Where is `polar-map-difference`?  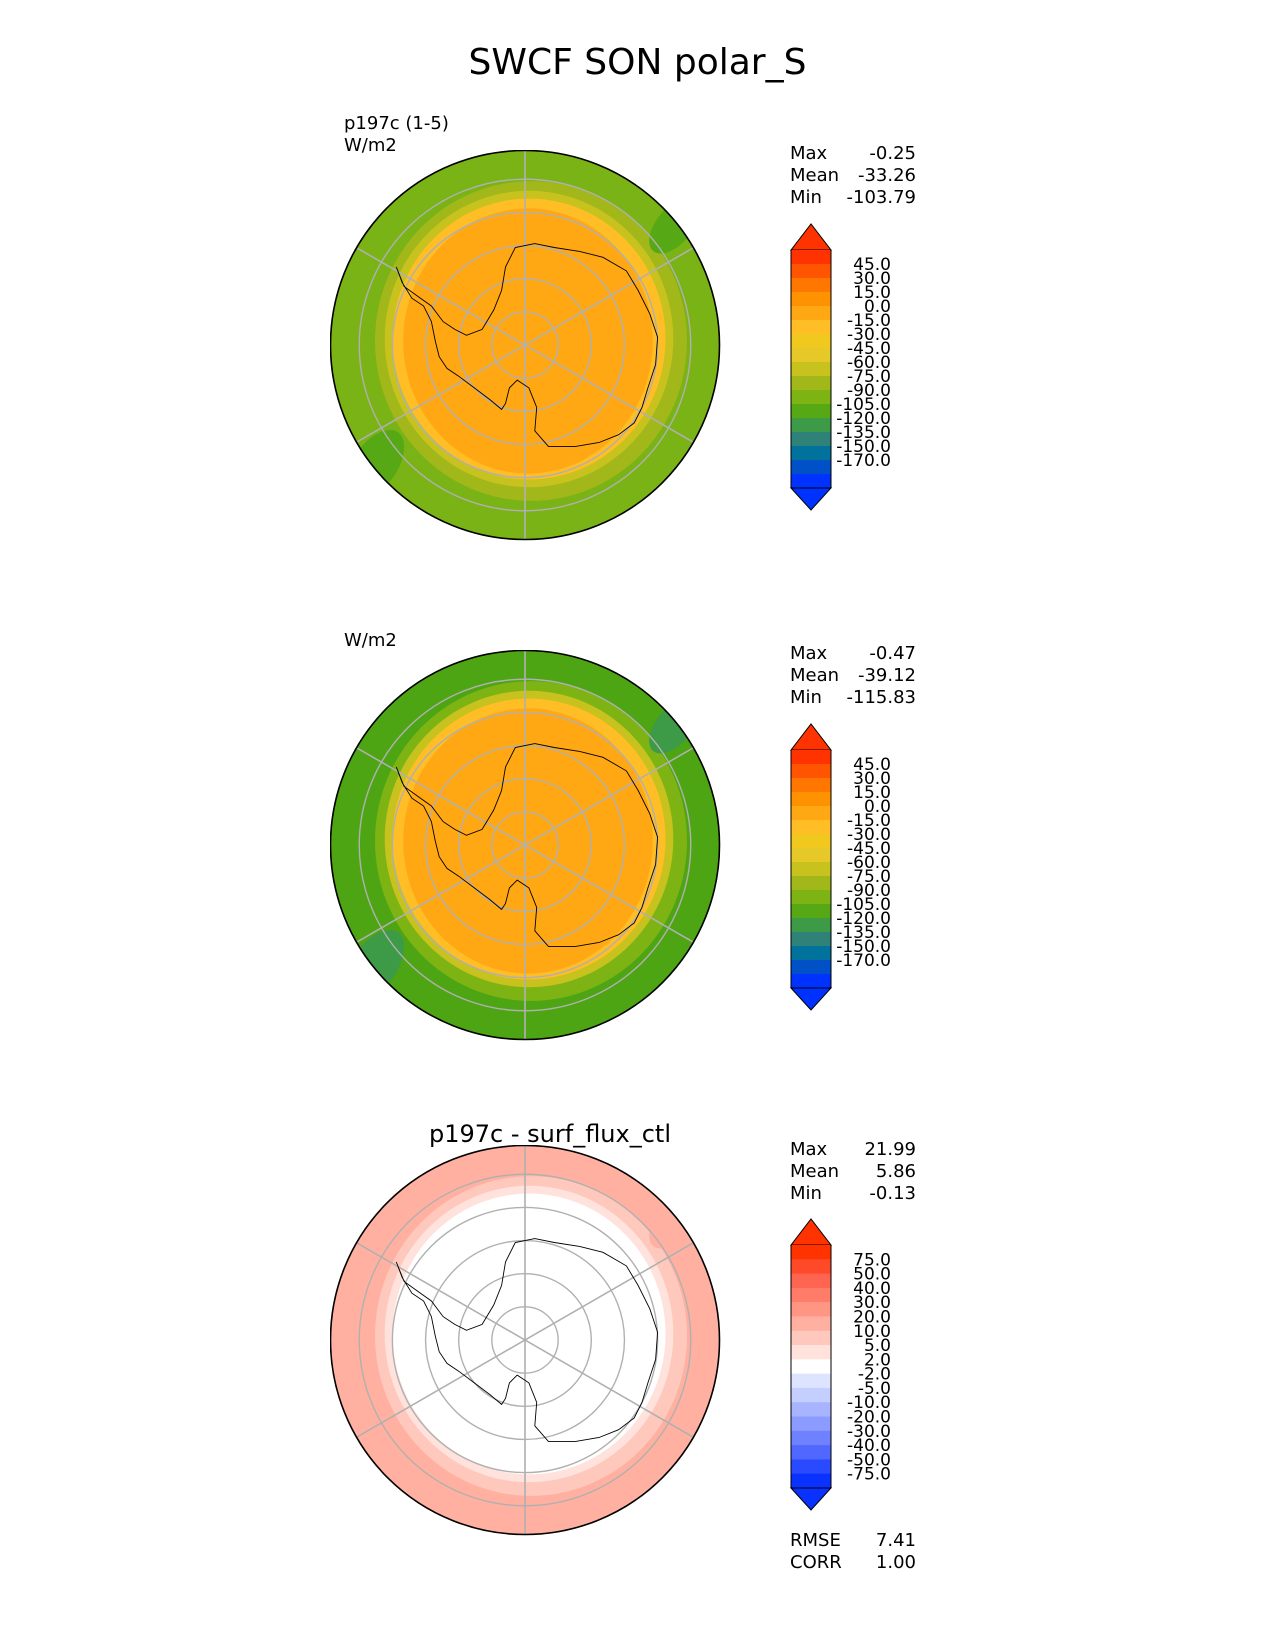
polar-map-difference is located at coordinates (525, 1340).